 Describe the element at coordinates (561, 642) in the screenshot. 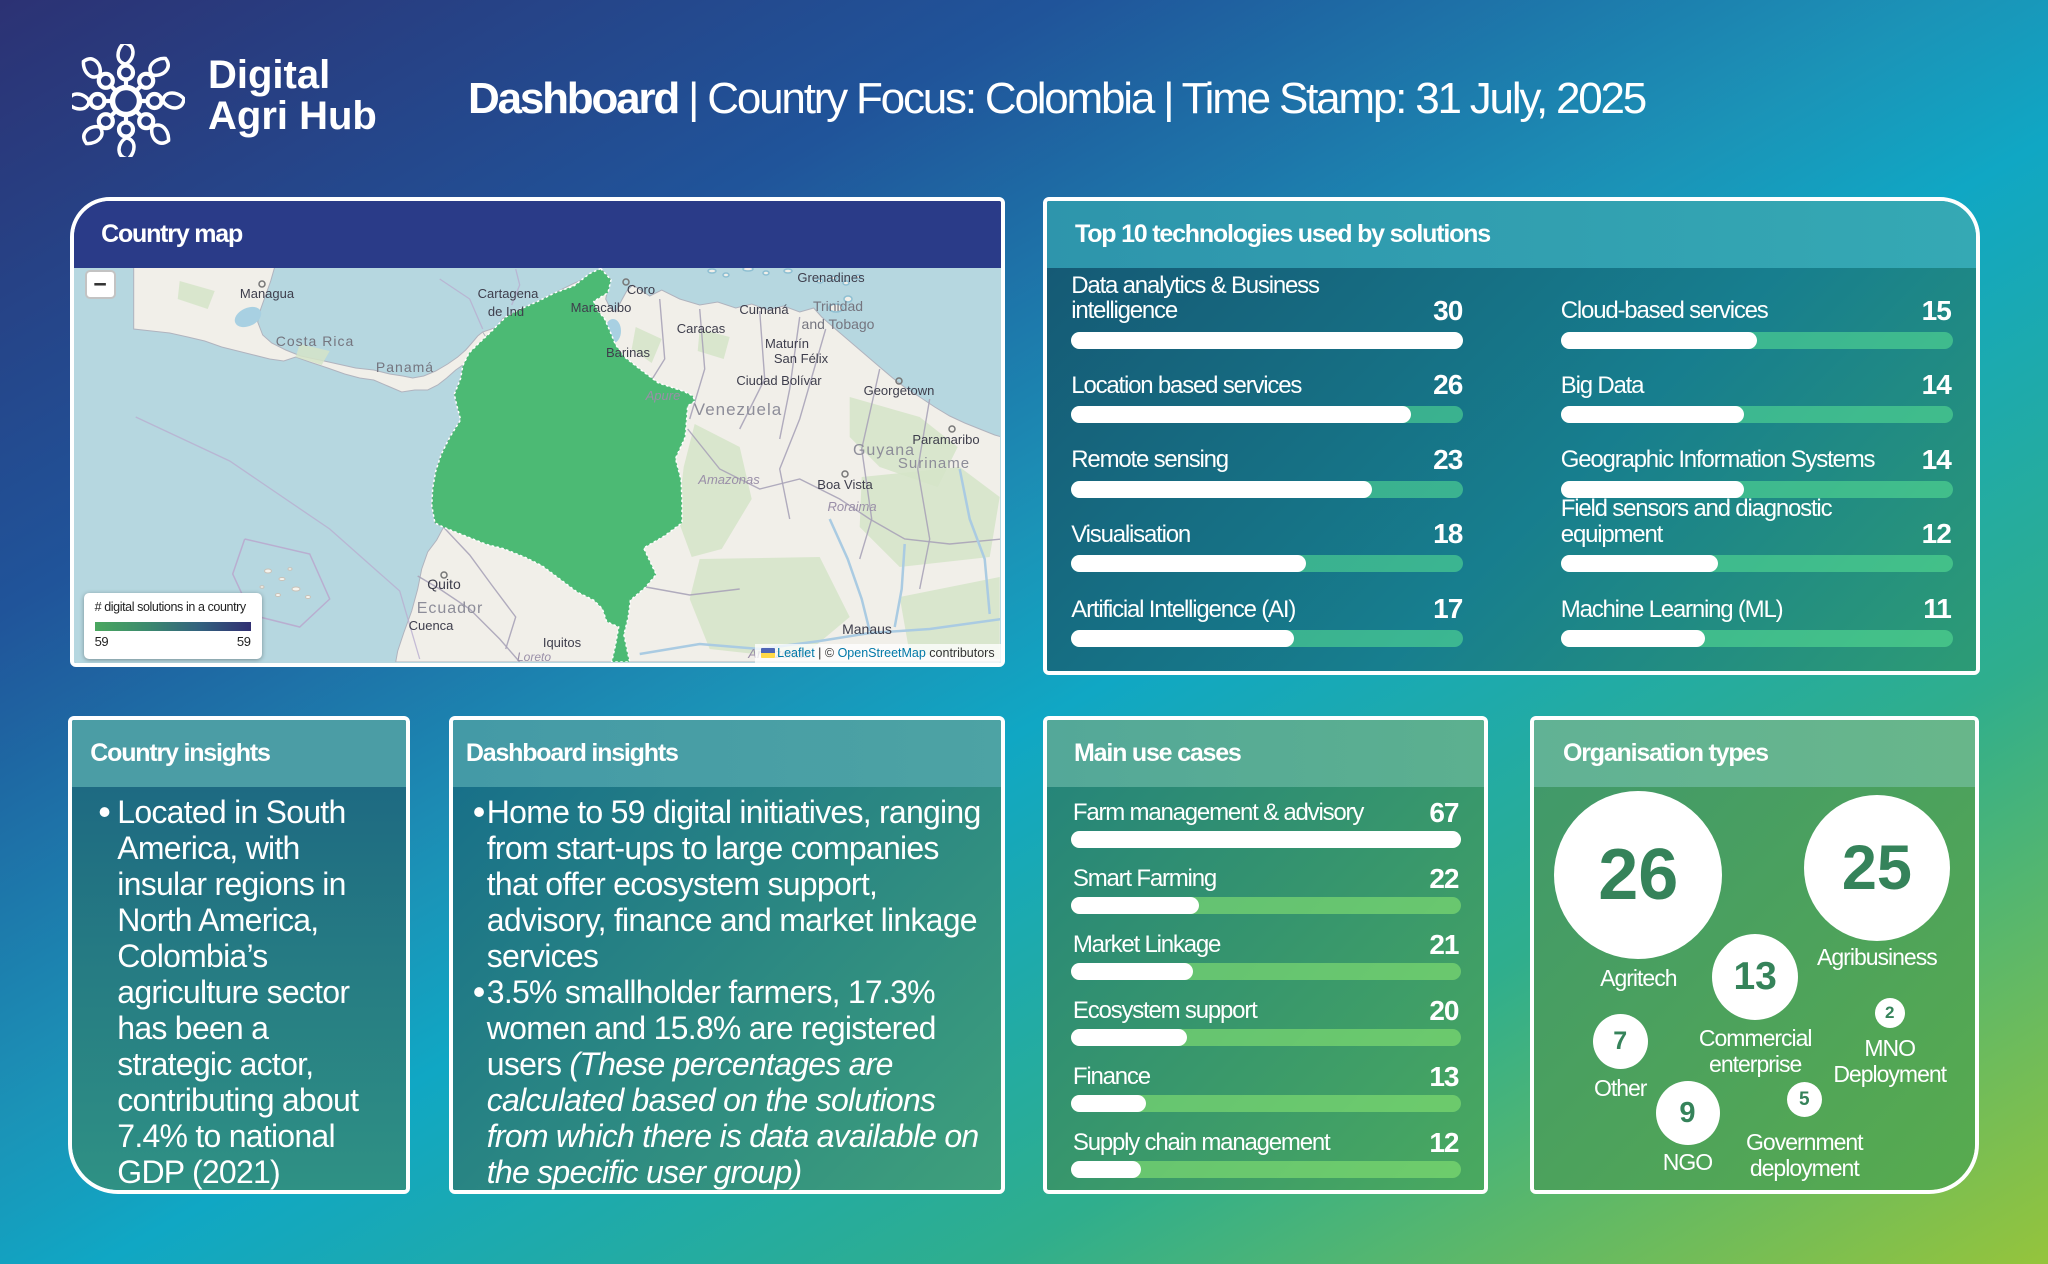

I see `svg-text: Iquitos` at that location.